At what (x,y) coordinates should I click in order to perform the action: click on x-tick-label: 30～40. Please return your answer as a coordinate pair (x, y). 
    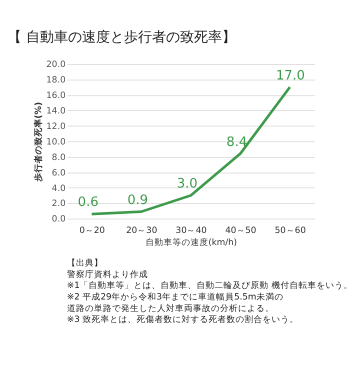
    Looking at the image, I should click on (191, 231).